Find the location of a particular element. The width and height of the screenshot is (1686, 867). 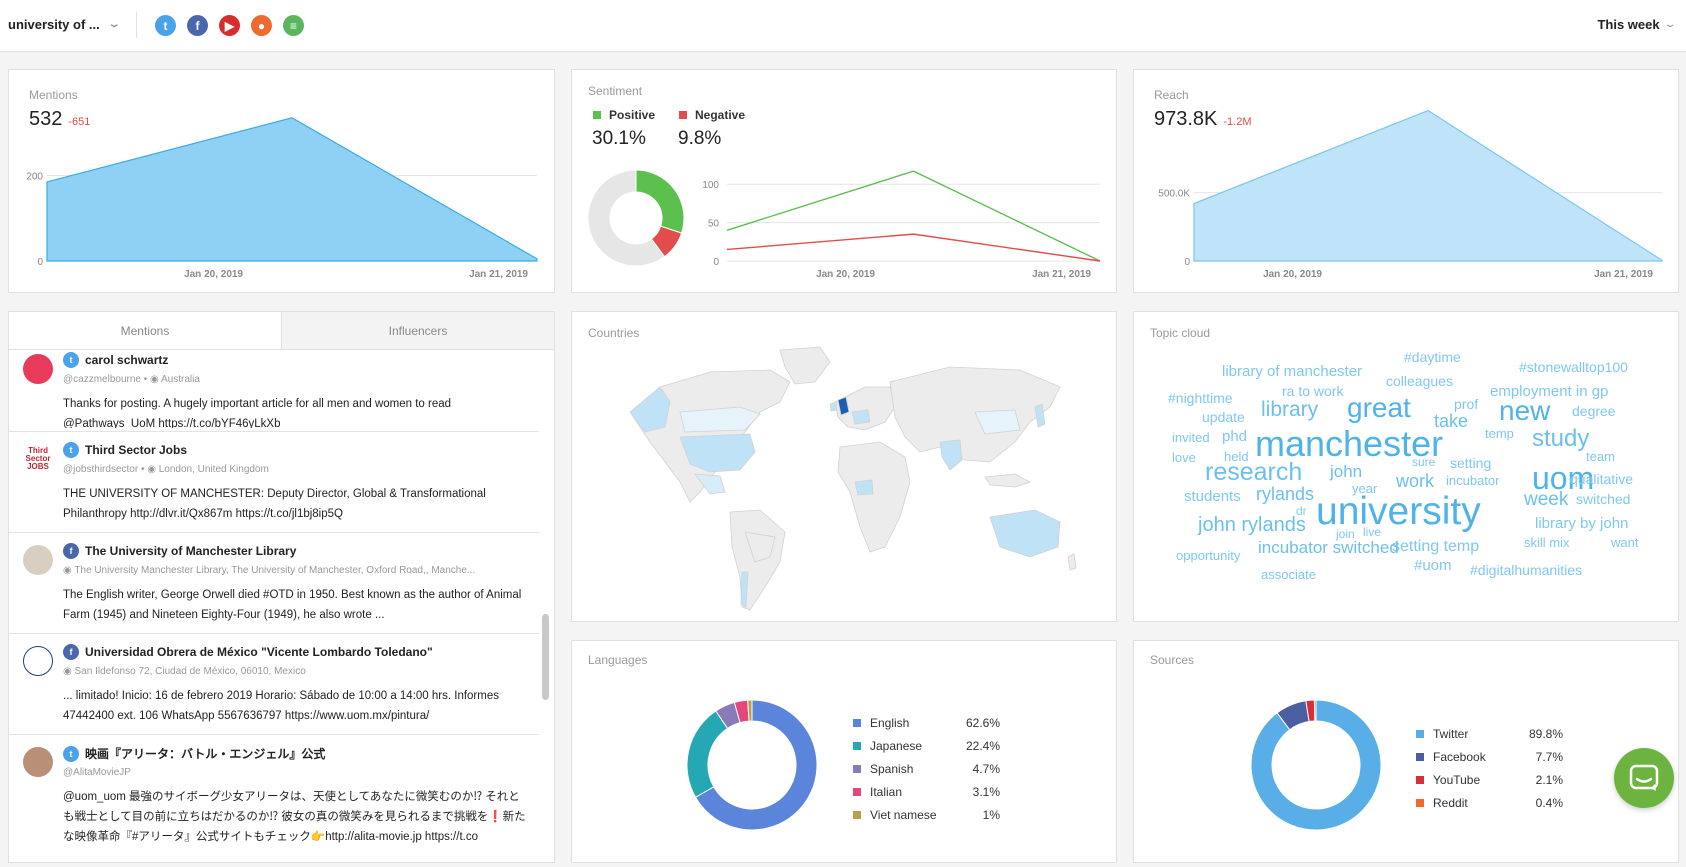

topic-word: opportunity is located at coordinates (1208, 555).